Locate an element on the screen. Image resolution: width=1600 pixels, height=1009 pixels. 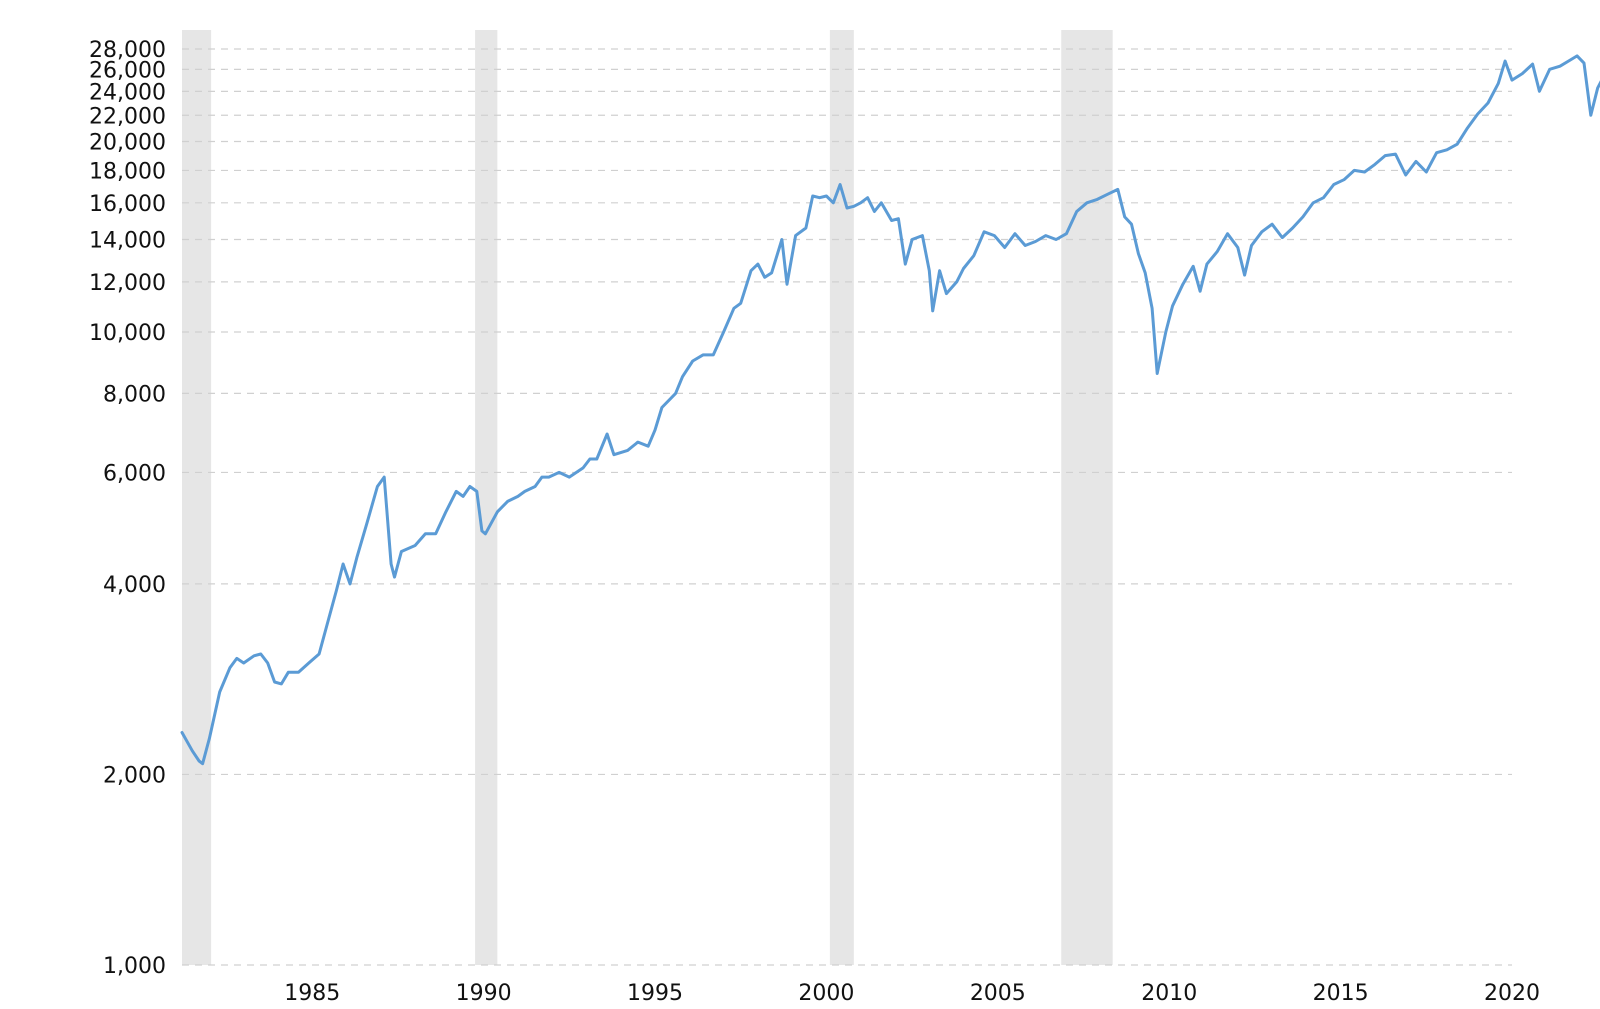
y-tick-label: 10,000 is located at coordinates (127, 333).